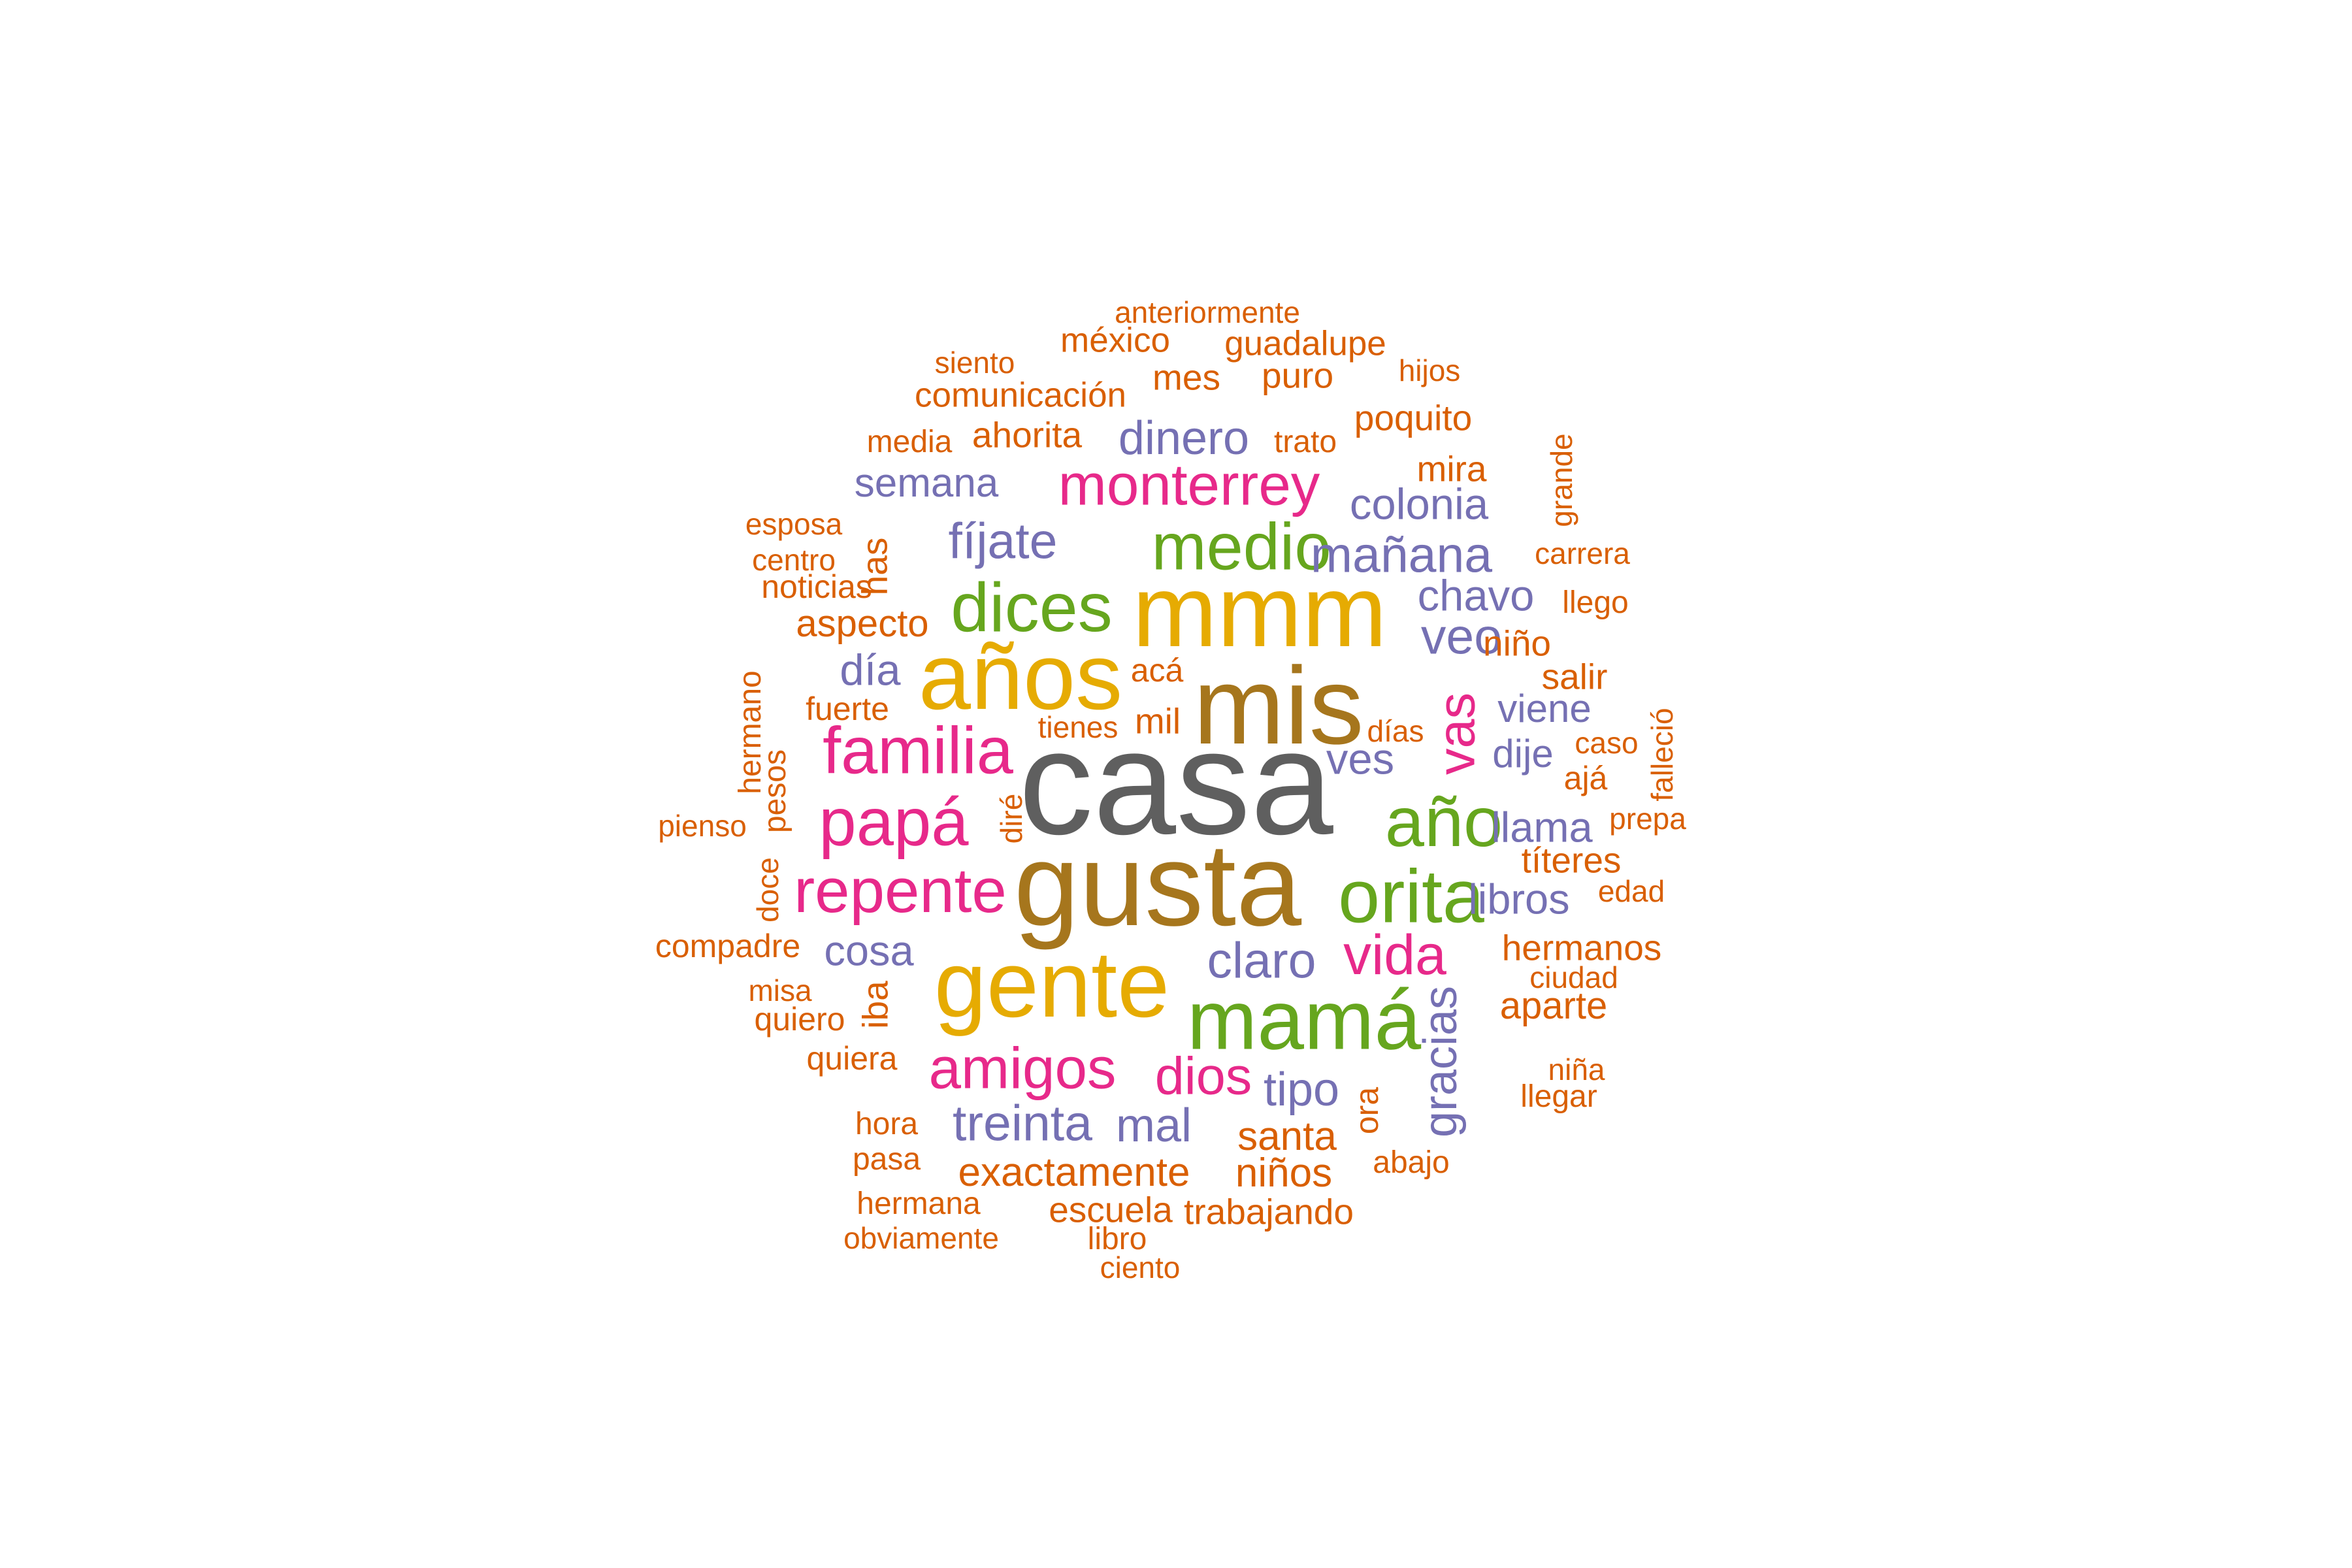 This screenshot has width=2352, height=1568. Describe the element at coordinates (1419, 504) in the screenshot. I see `cloud-word: colonia` at that location.